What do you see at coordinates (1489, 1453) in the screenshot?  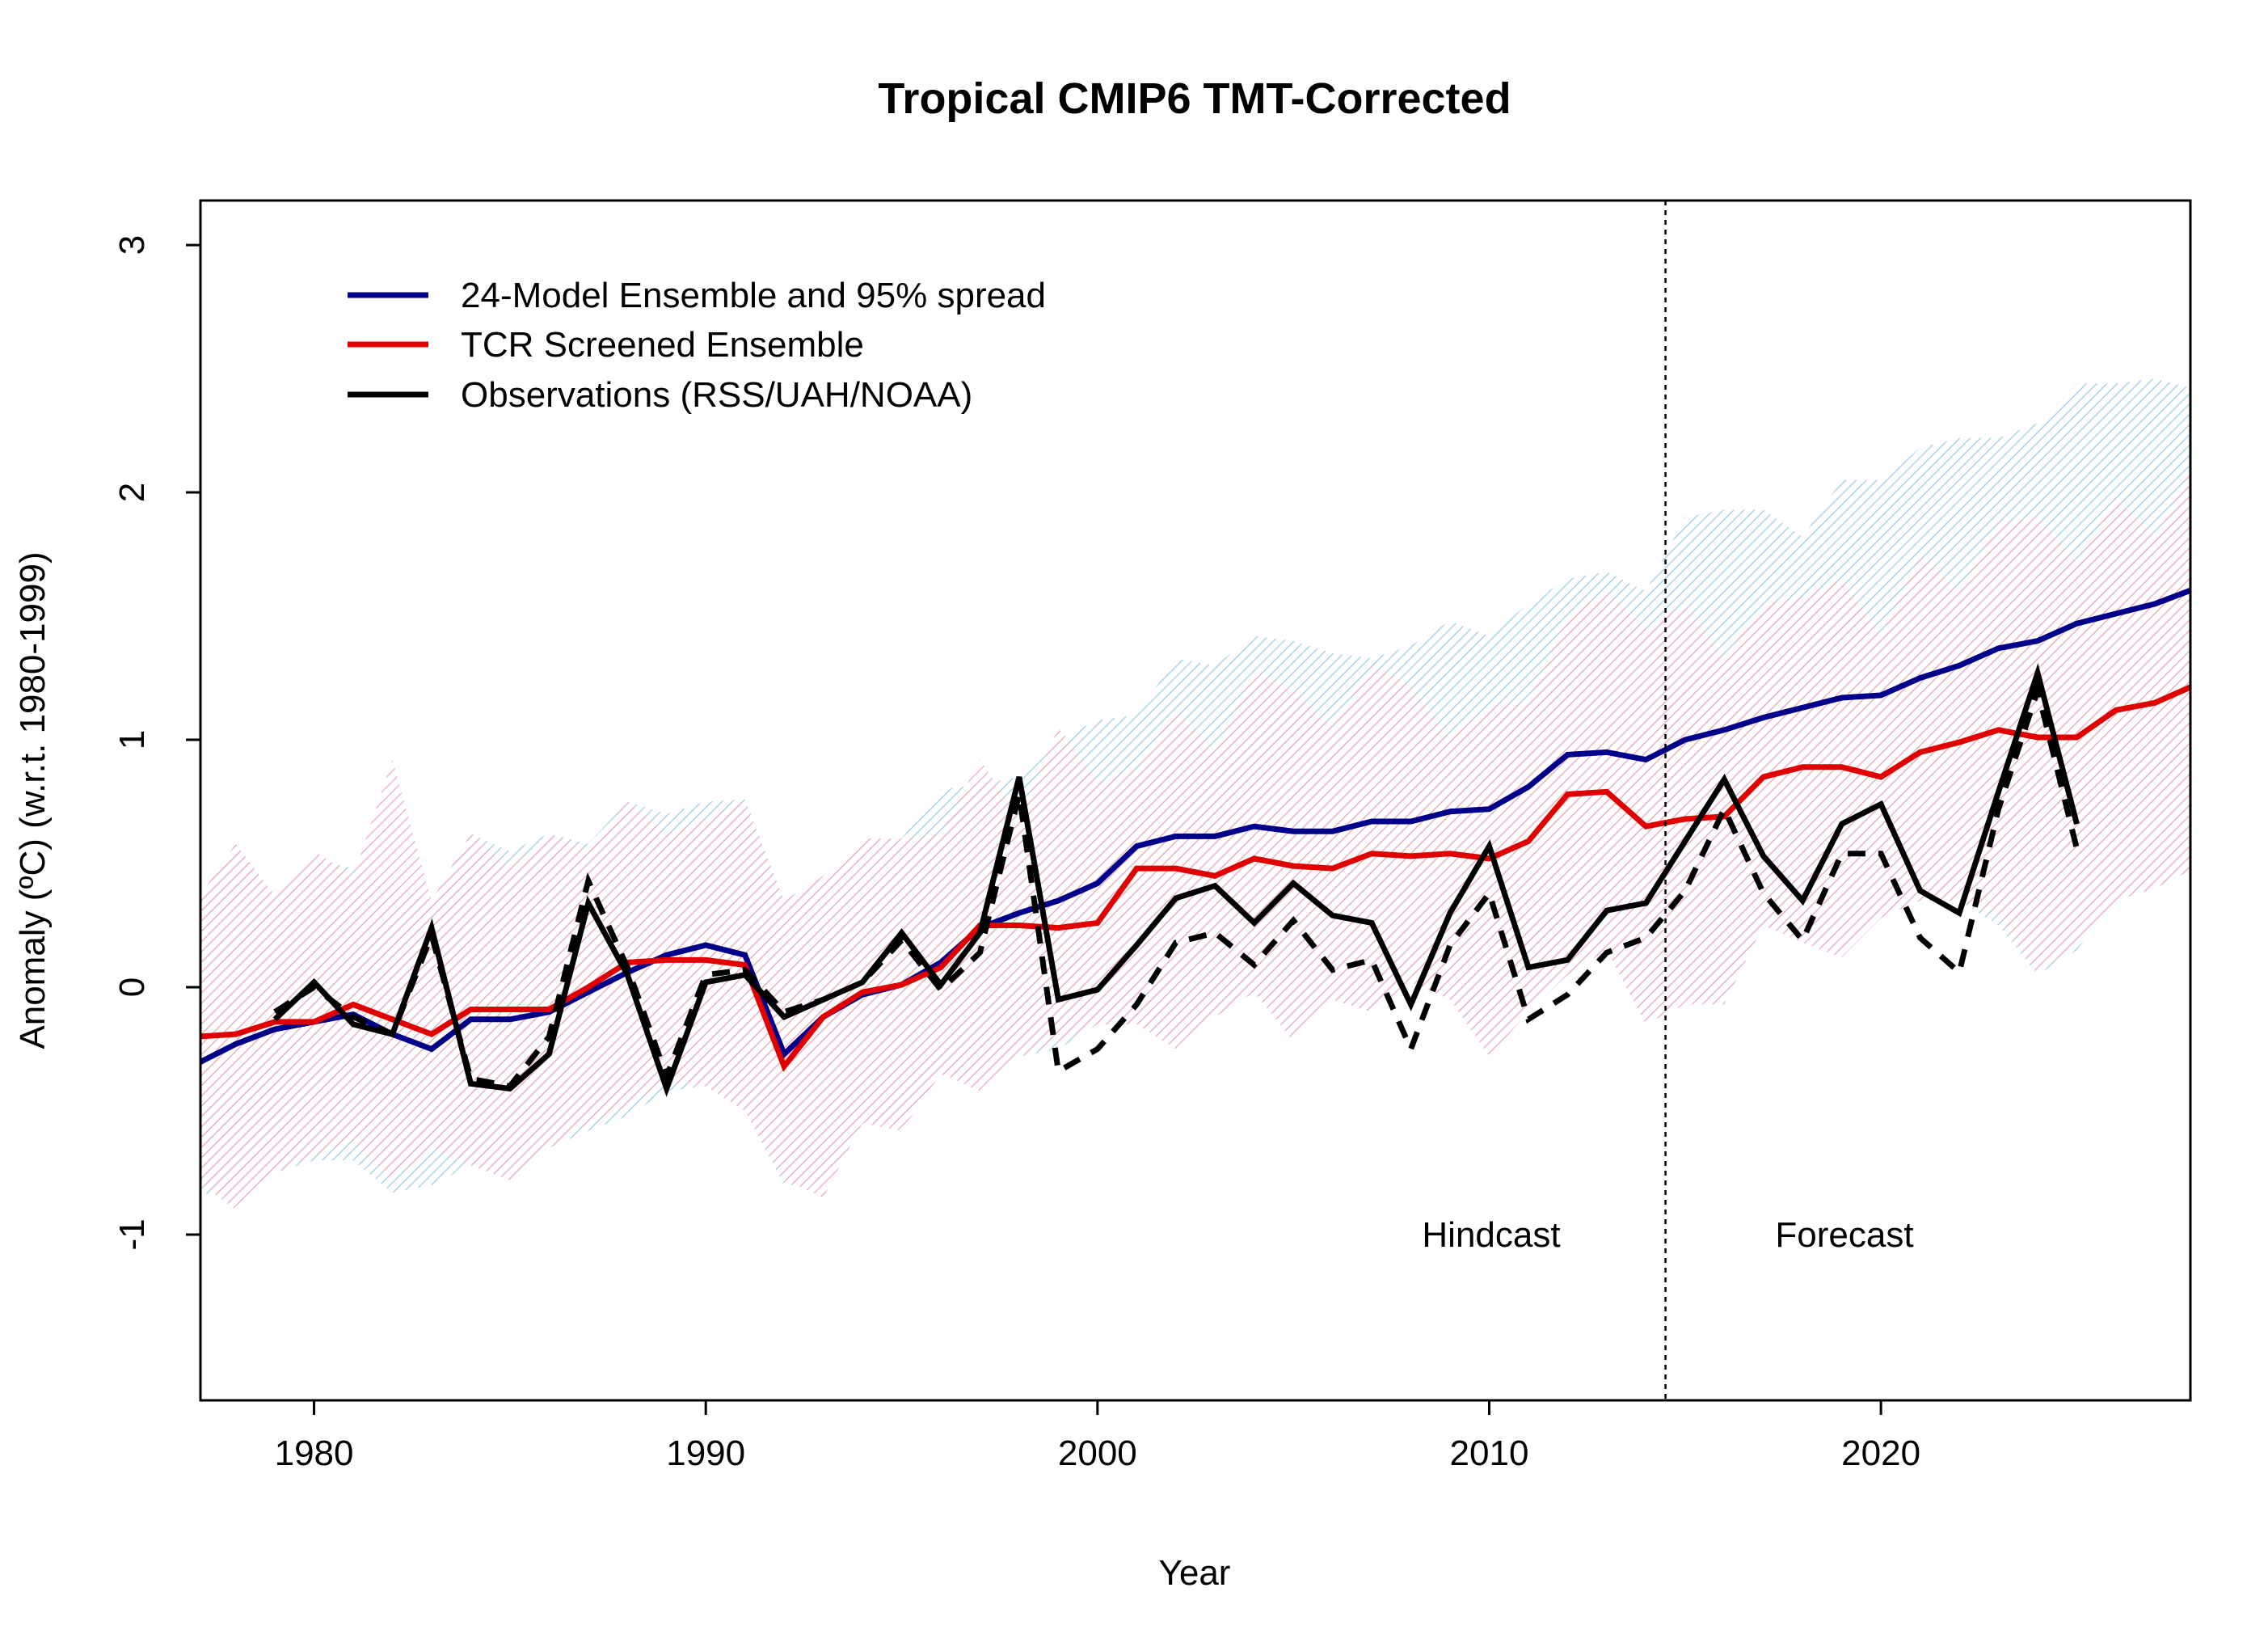 I see `x-tick-label: 2010` at bounding box center [1489, 1453].